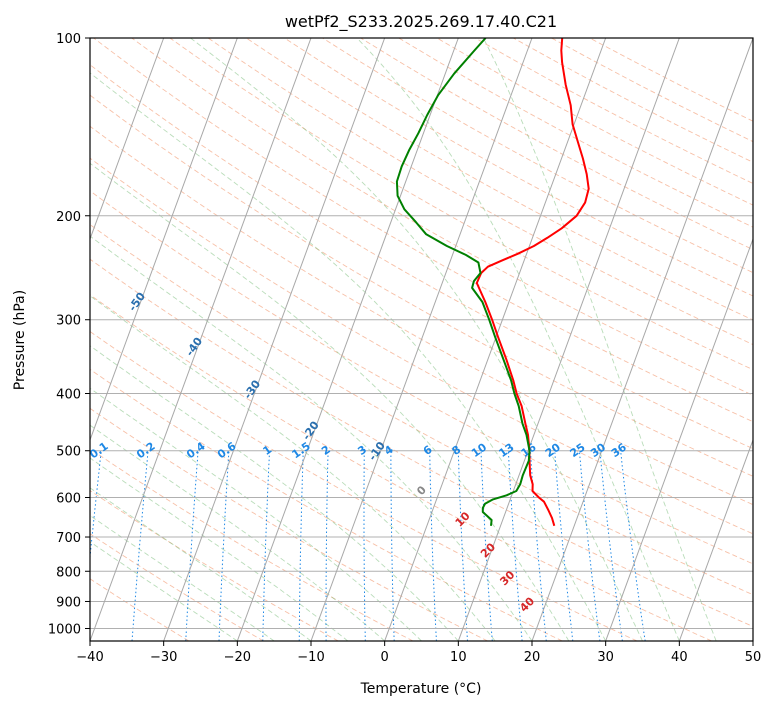 This screenshot has width=775, height=708. Describe the element at coordinates (68, 538) in the screenshot. I see `y-tick-label: 700` at that location.